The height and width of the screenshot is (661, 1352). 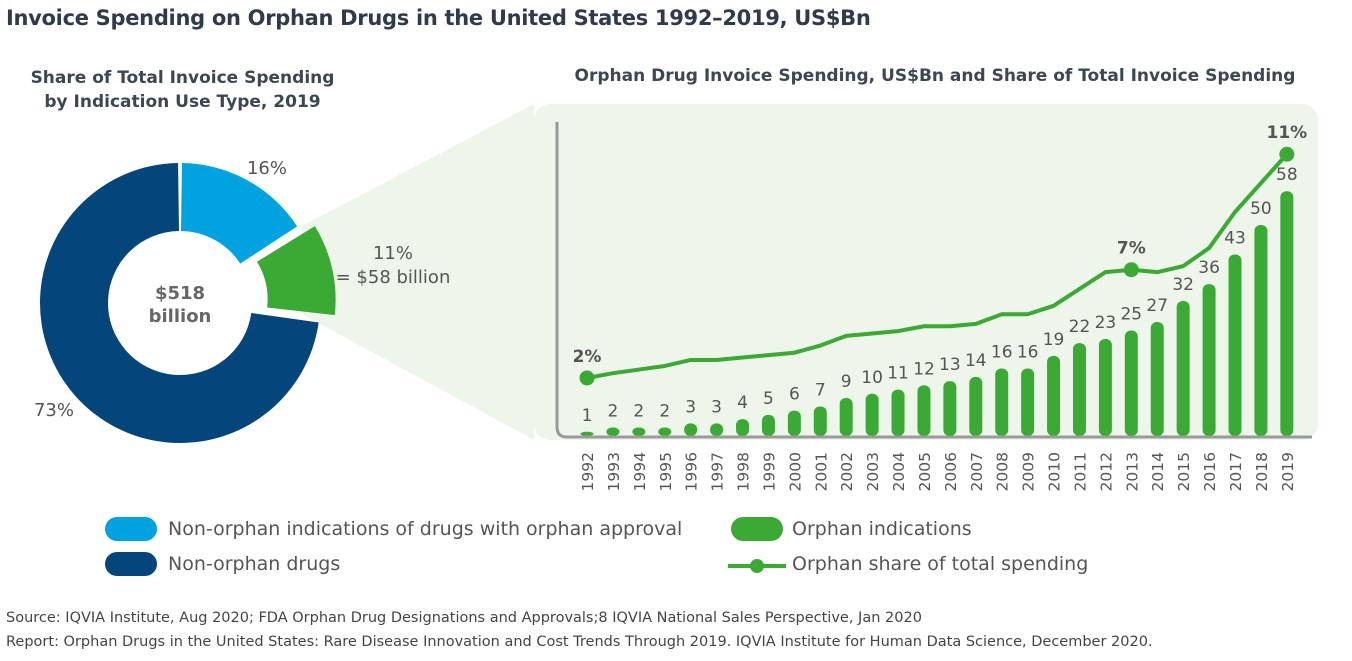 What do you see at coordinates (1131, 383) in the screenshot?
I see `bar-2013` at bounding box center [1131, 383].